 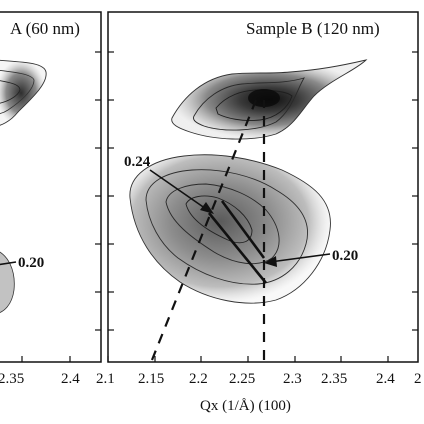 I want to click on left-peak-contour-outer, so click(x=23, y=92).